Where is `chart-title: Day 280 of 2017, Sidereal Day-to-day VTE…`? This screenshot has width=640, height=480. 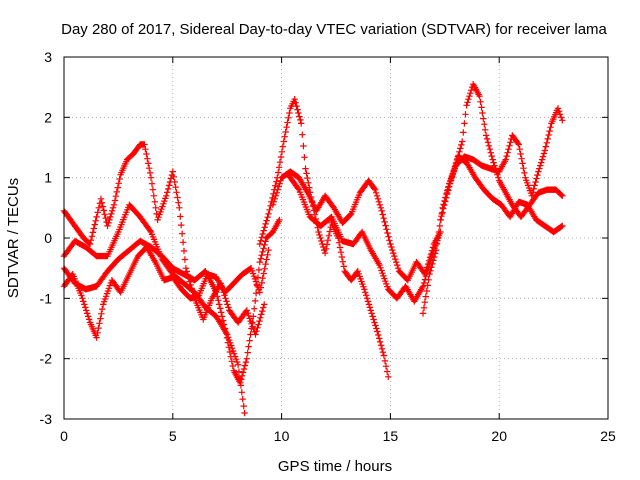
chart-title: Day 280 of 2017, Sidereal Day-to-day VTE… is located at coordinates (334, 29).